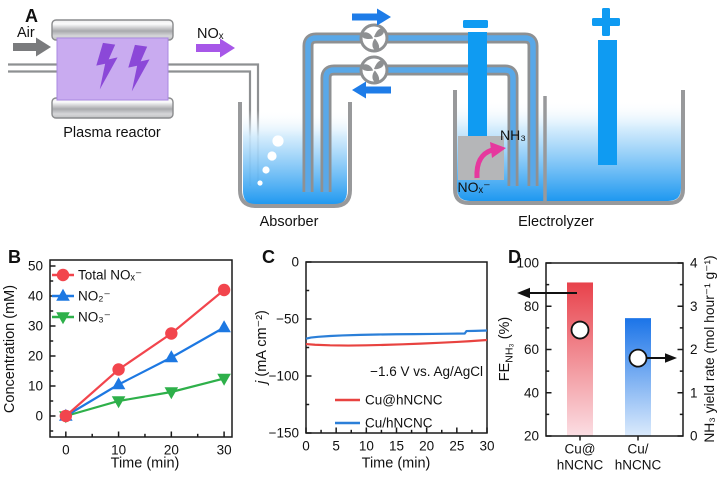 The height and width of the screenshot is (477, 728). Describe the element at coordinates (10, 349) in the screenshot. I see `panel-b-ylabel: Concentration (mM)` at that location.